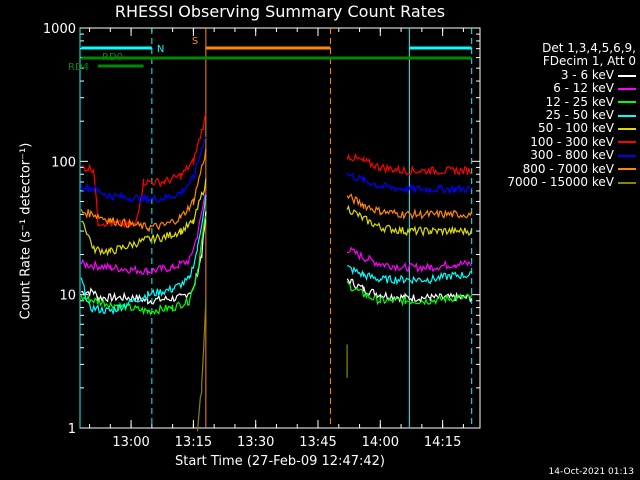  I want to click on legend-header: FDecim 1, Att 0, so click(589, 61).